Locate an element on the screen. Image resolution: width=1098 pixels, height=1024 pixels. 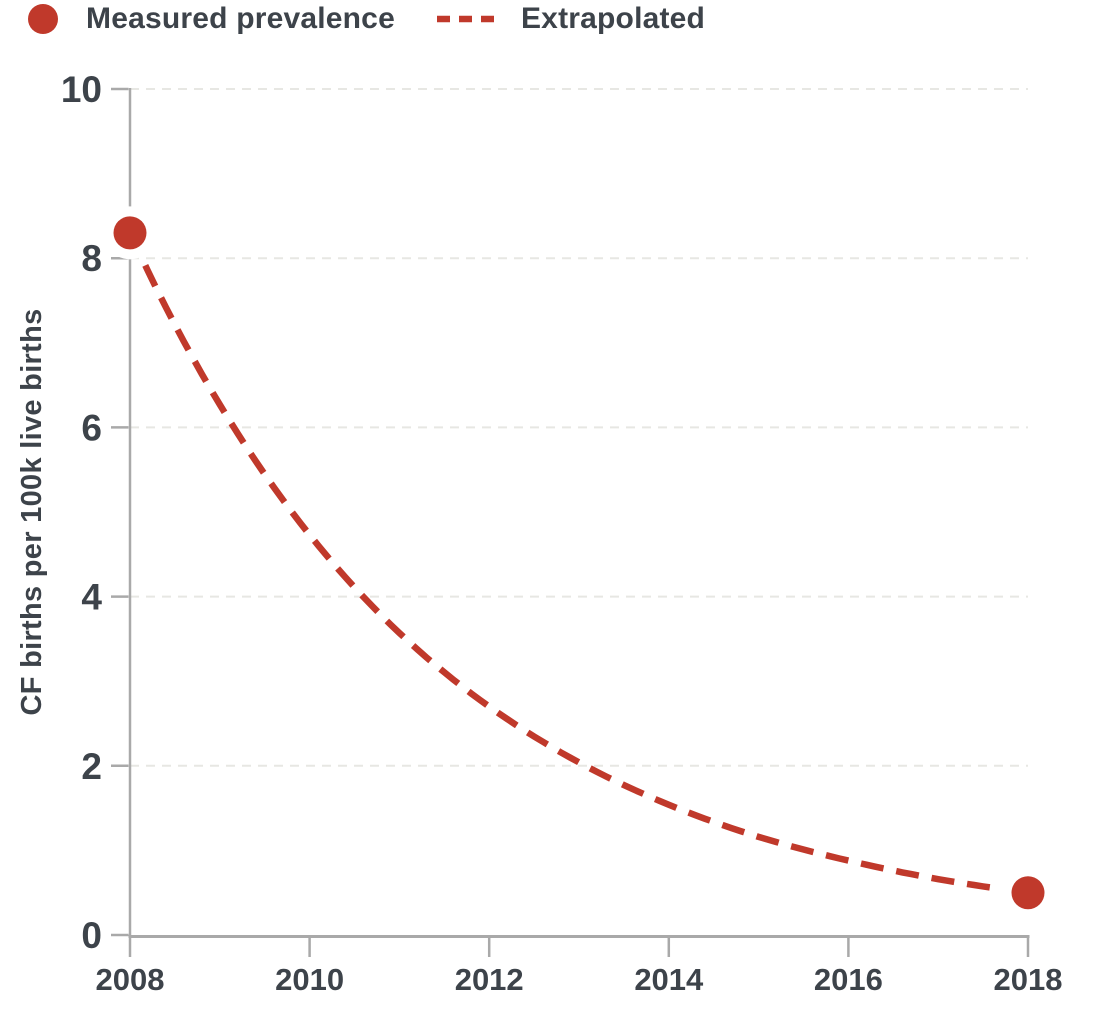
legend-extrapolated-dash-icon is located at coordinates (469, 19).